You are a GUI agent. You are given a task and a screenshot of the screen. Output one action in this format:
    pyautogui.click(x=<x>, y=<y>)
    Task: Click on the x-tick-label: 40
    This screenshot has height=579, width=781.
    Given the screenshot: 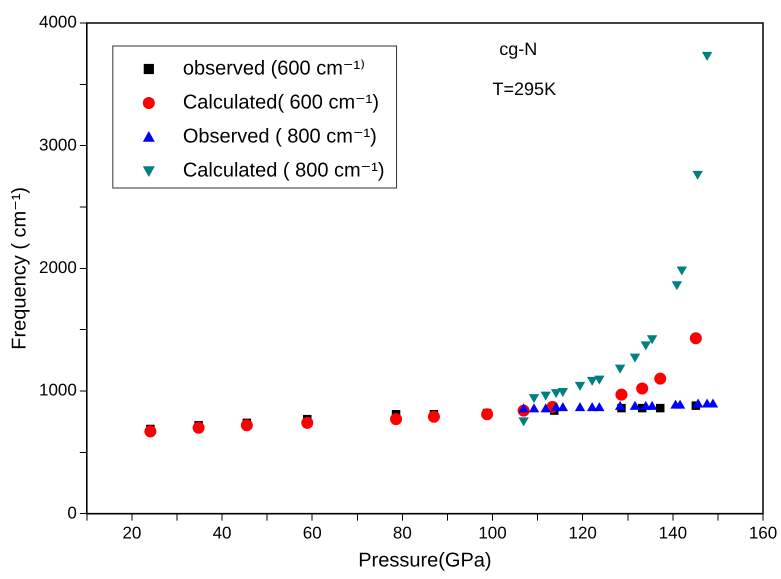 What is the action you would take?
    pyautogui.click(x=222, y=532)
    